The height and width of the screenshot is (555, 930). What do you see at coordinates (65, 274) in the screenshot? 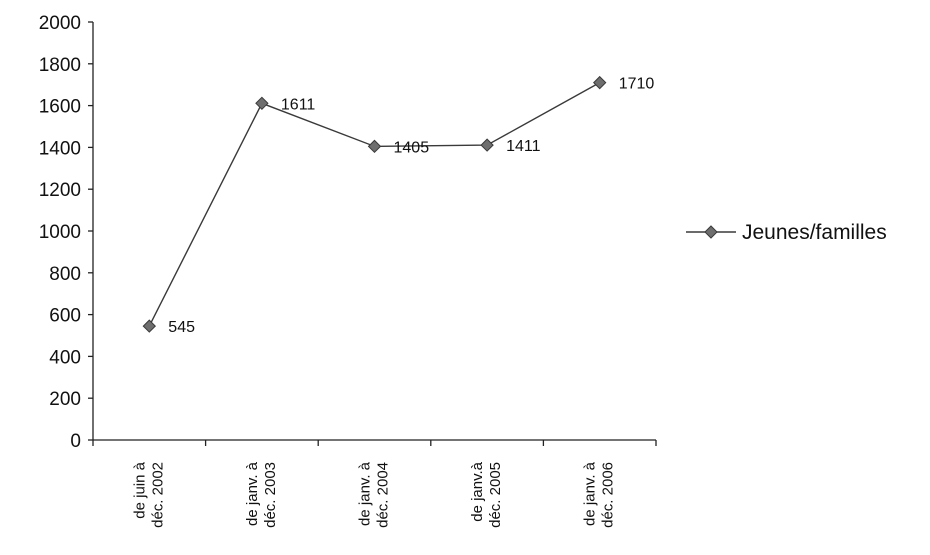
I see `y-tick-label: 800` at bounding box center [65, 274].